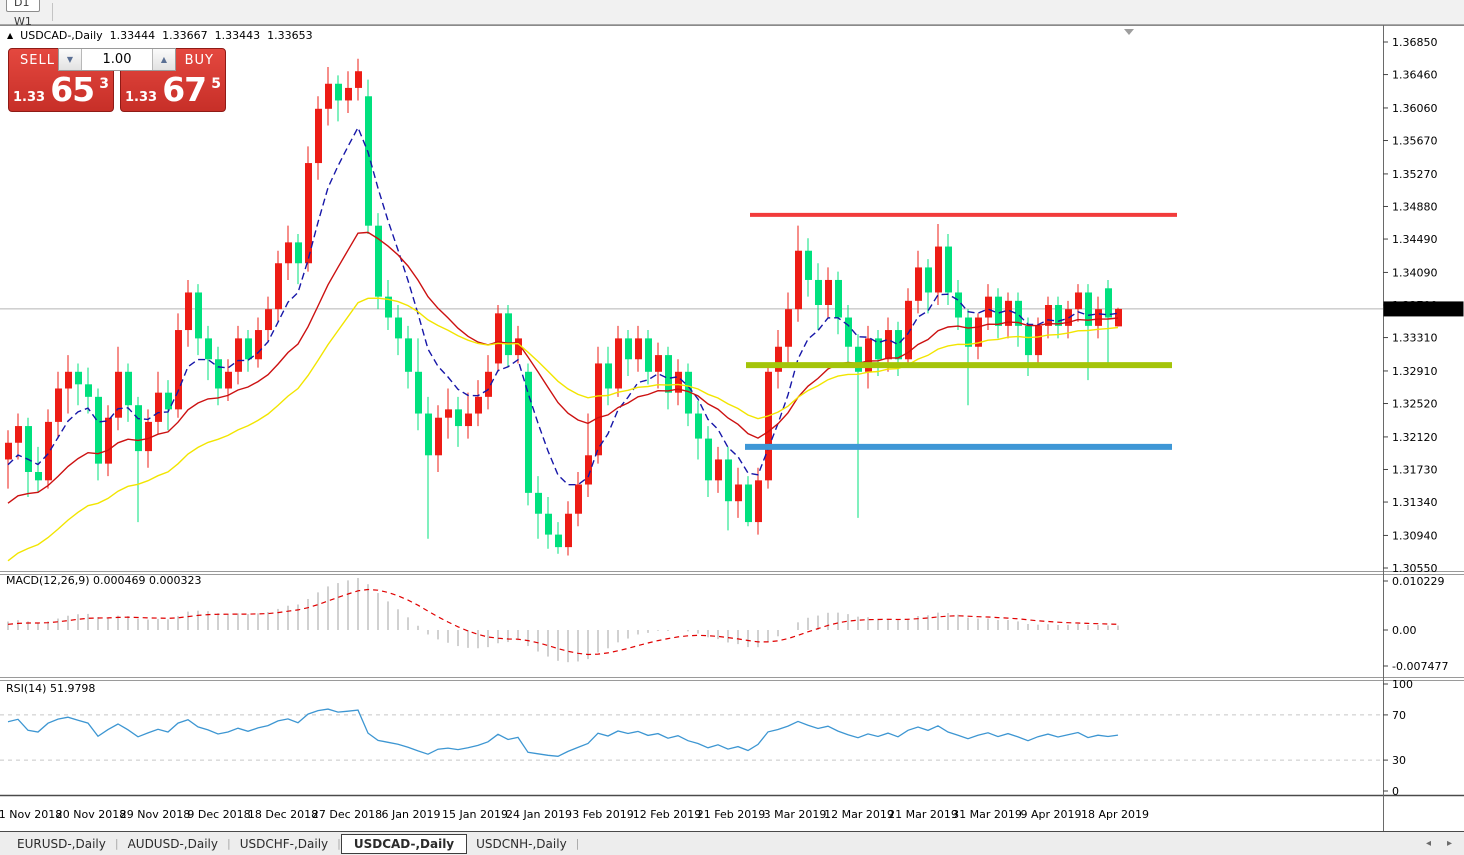  Describe the element at coordinates (1415, 469) in the screenshot. I see `price-tick: 1.31730` at that location.